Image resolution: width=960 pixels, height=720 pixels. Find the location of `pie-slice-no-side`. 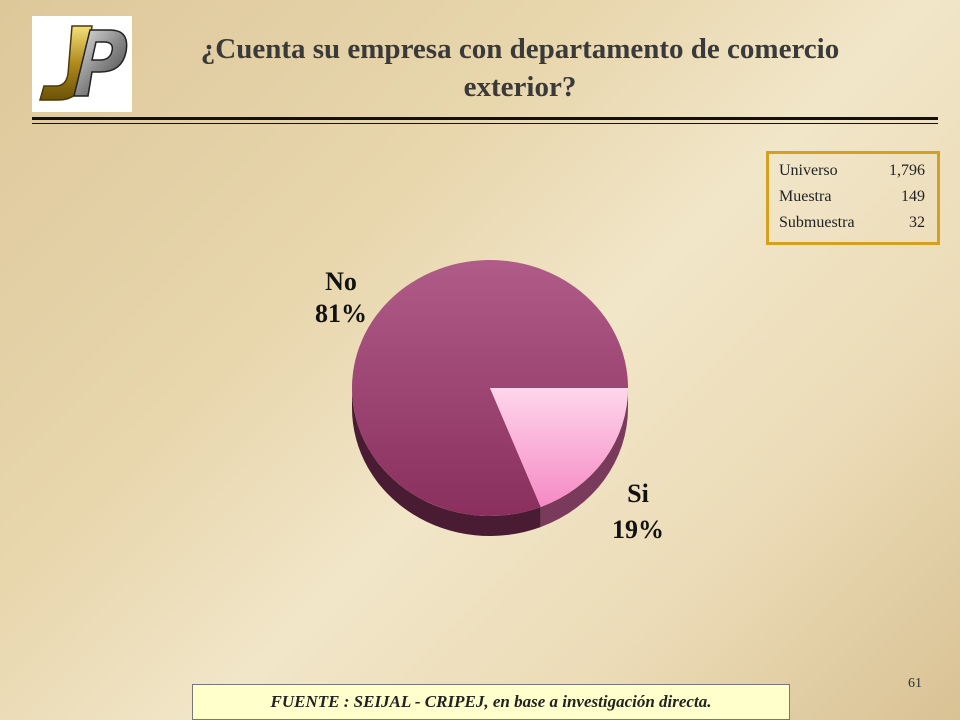

pie-slice-no-side is located at coordinates (446, 462).